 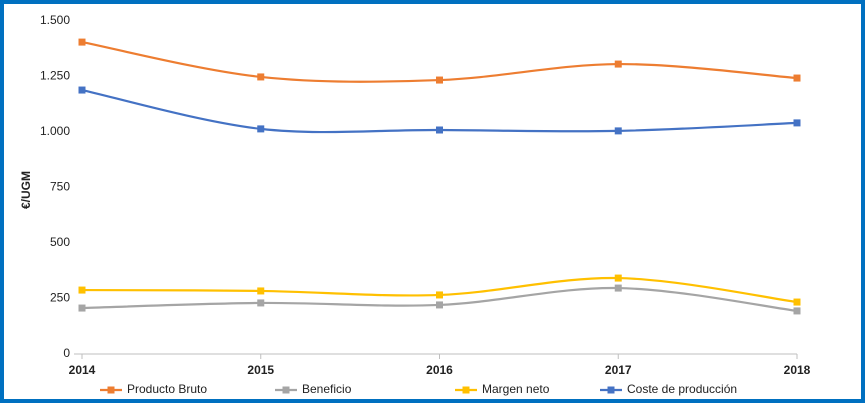 I want to click on legend-label: Producto Bruto, so click(x=167, y=389).